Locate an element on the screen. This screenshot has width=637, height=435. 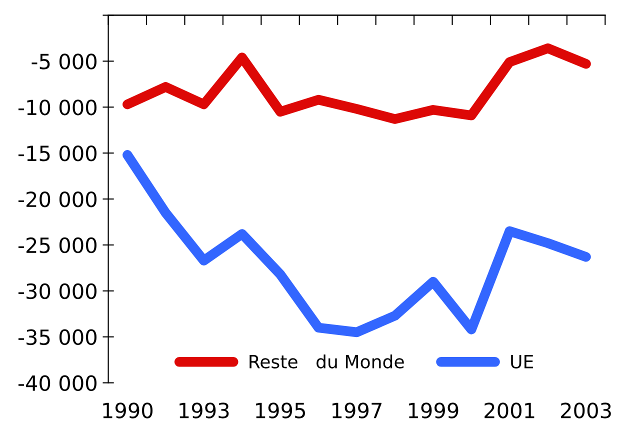
y-tick-label: -30 000 is located at coordinates (57, 291).